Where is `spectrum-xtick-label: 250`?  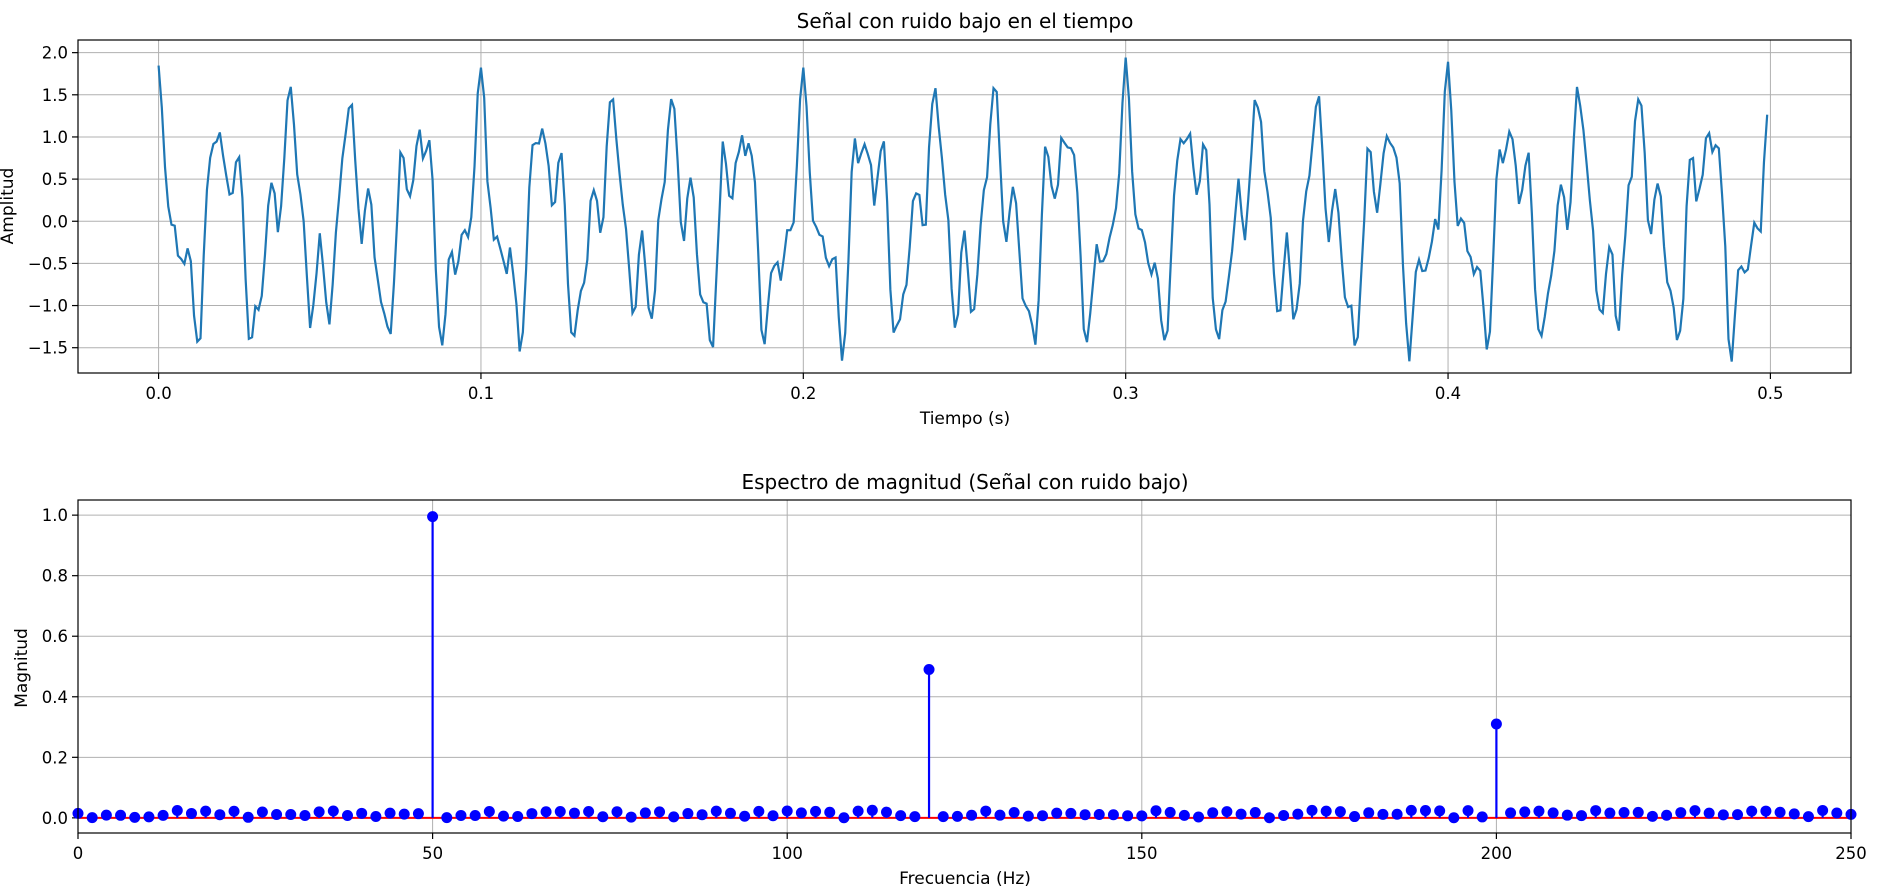 spectrum-xtick-label: 250 is located at coordinates (1851, 853).